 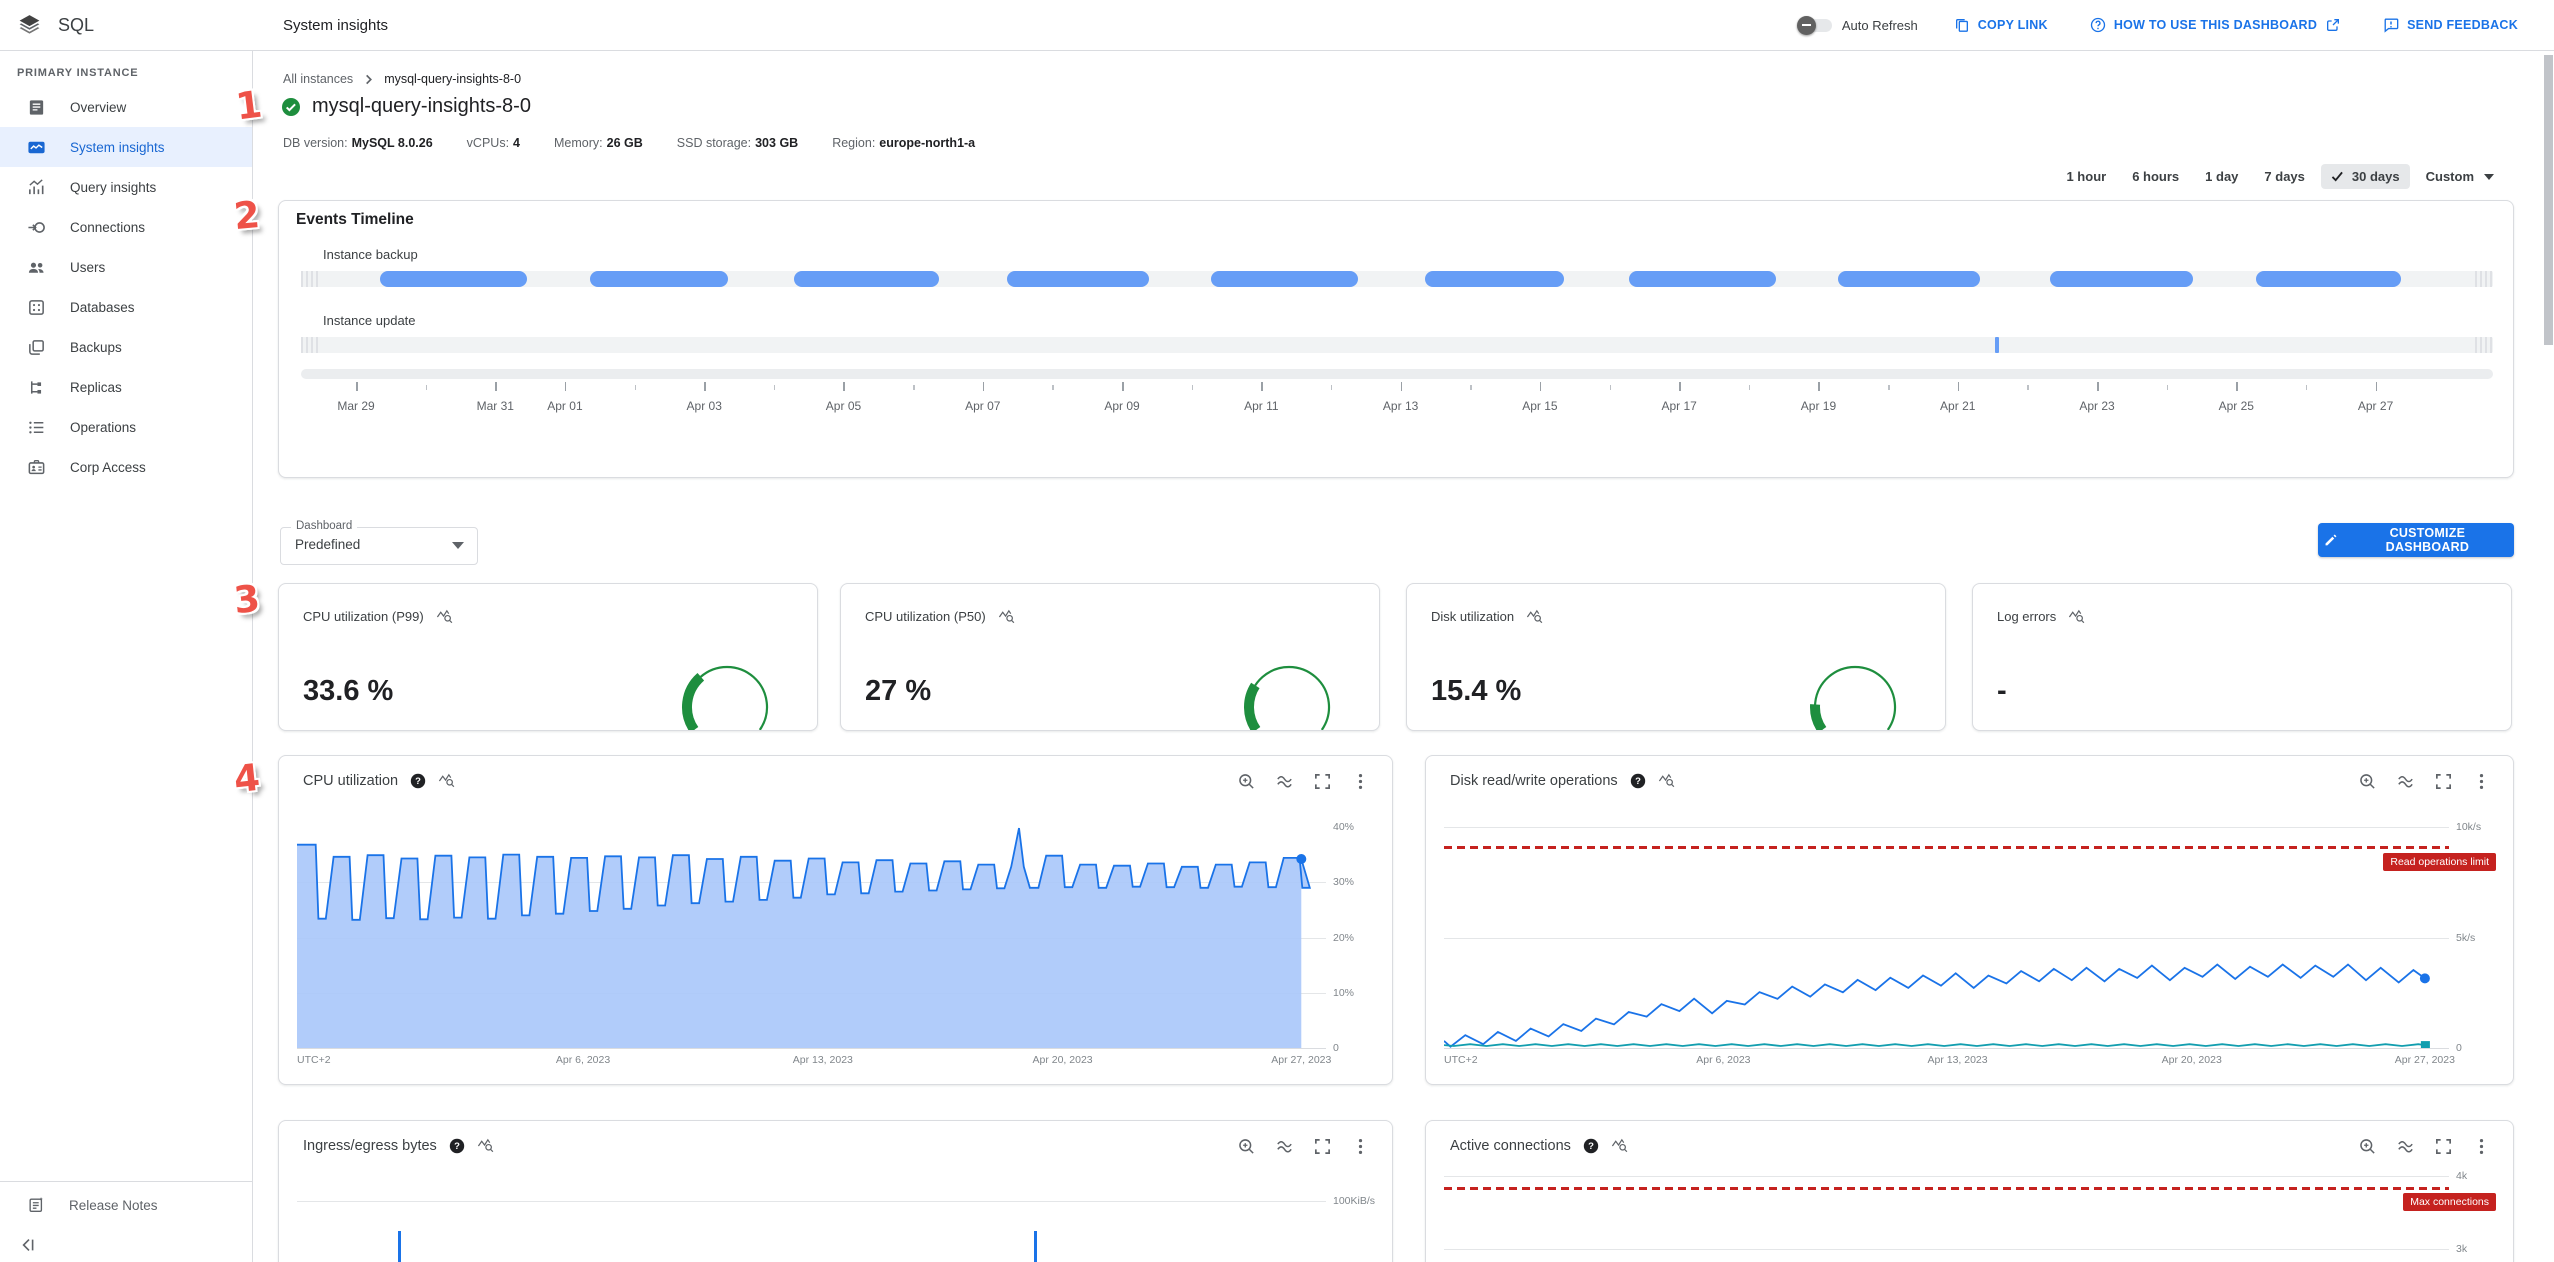 I want to click on detail-label: DB version:, so click(x=315, y=143).